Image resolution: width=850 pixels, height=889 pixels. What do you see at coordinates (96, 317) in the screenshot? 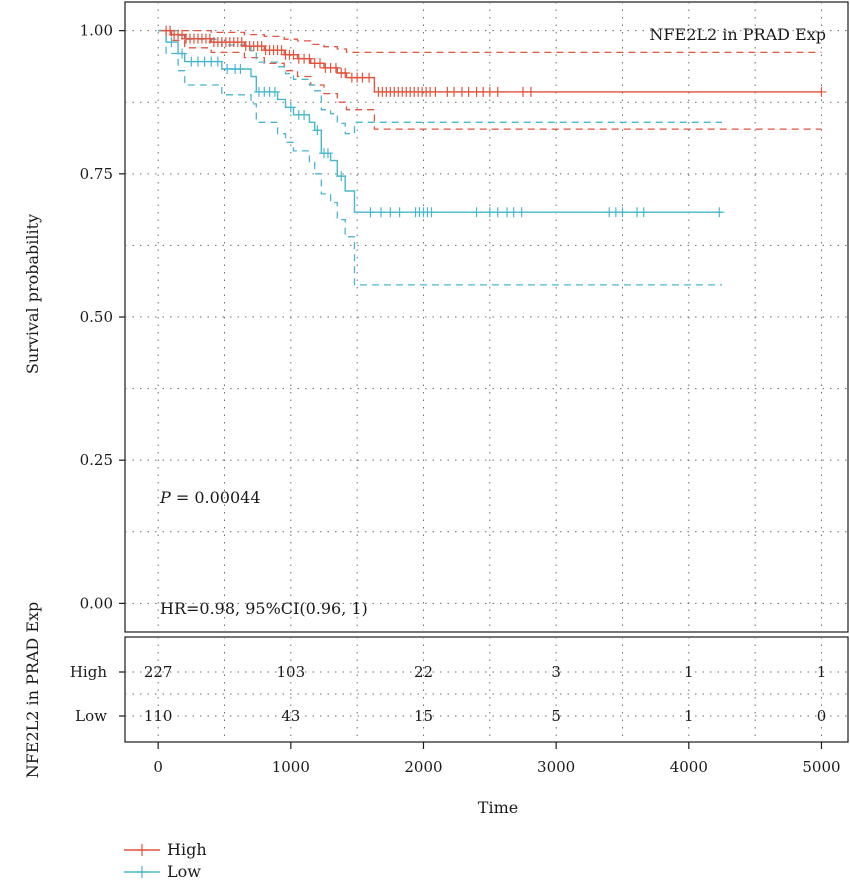
I see `y-tick-label: 0.50` at bounding box center [96, 317].